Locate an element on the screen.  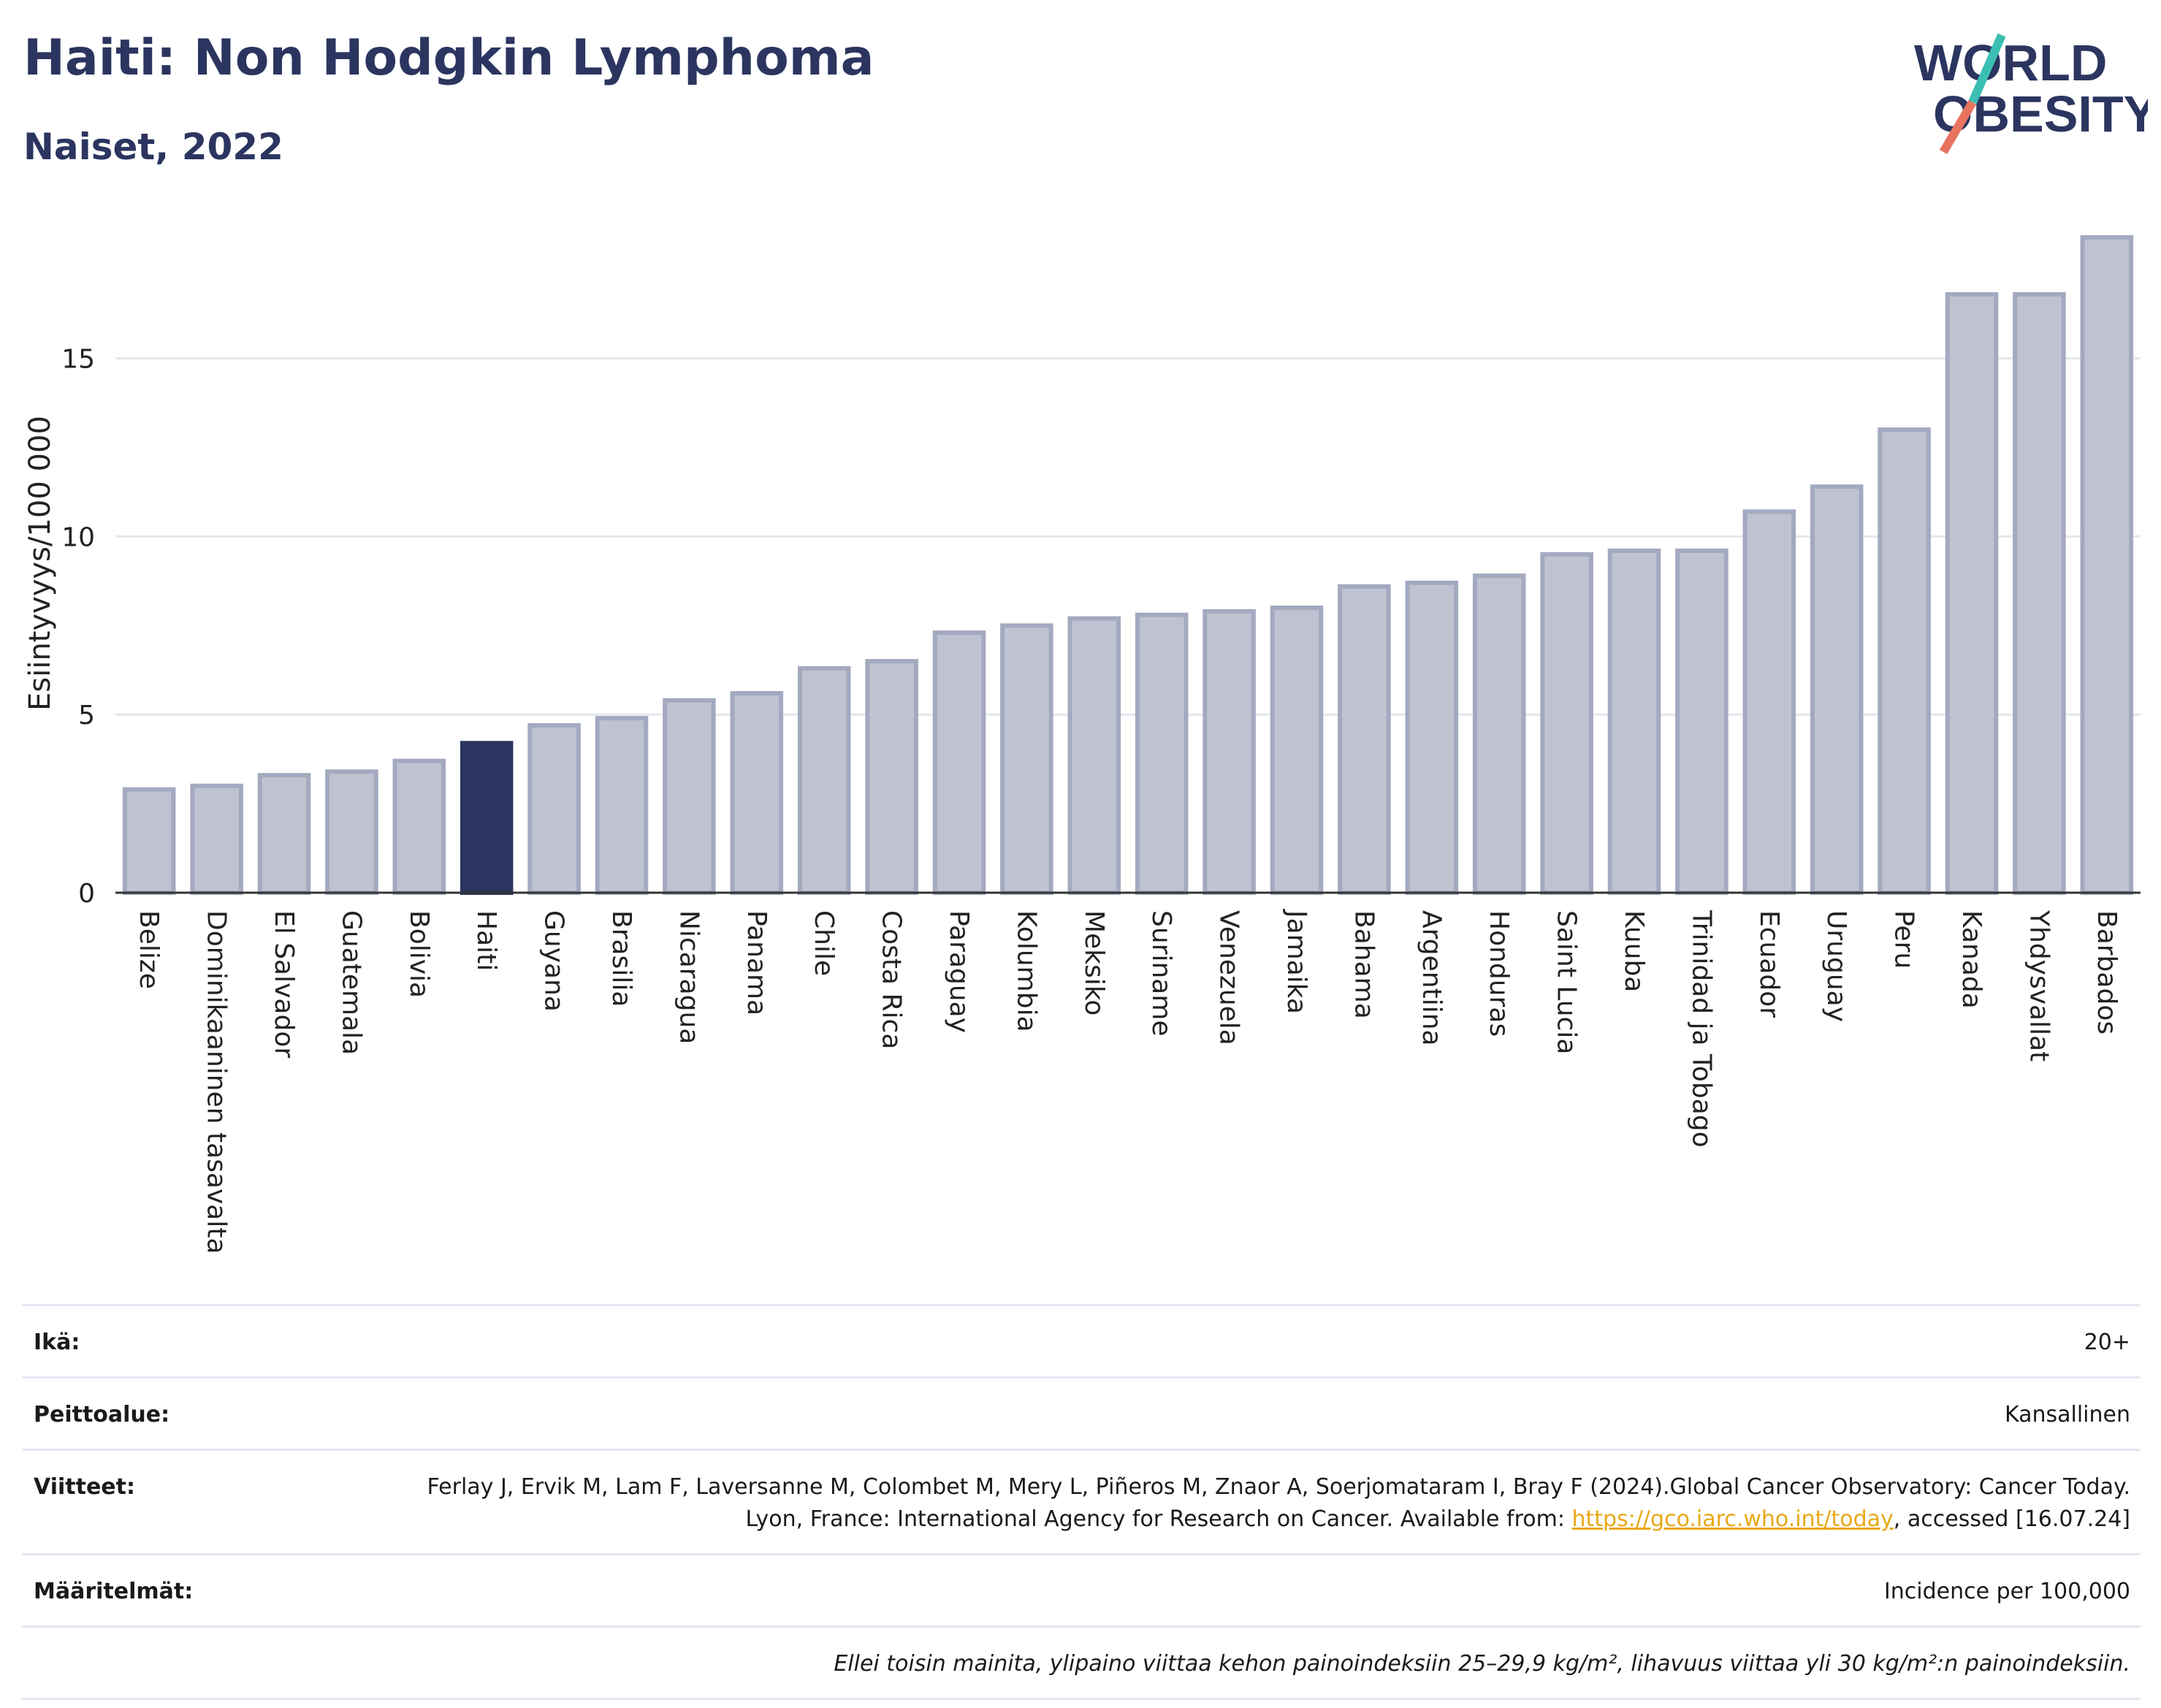
x-tick-label: Honduras is located at coordinates (1499, 973).